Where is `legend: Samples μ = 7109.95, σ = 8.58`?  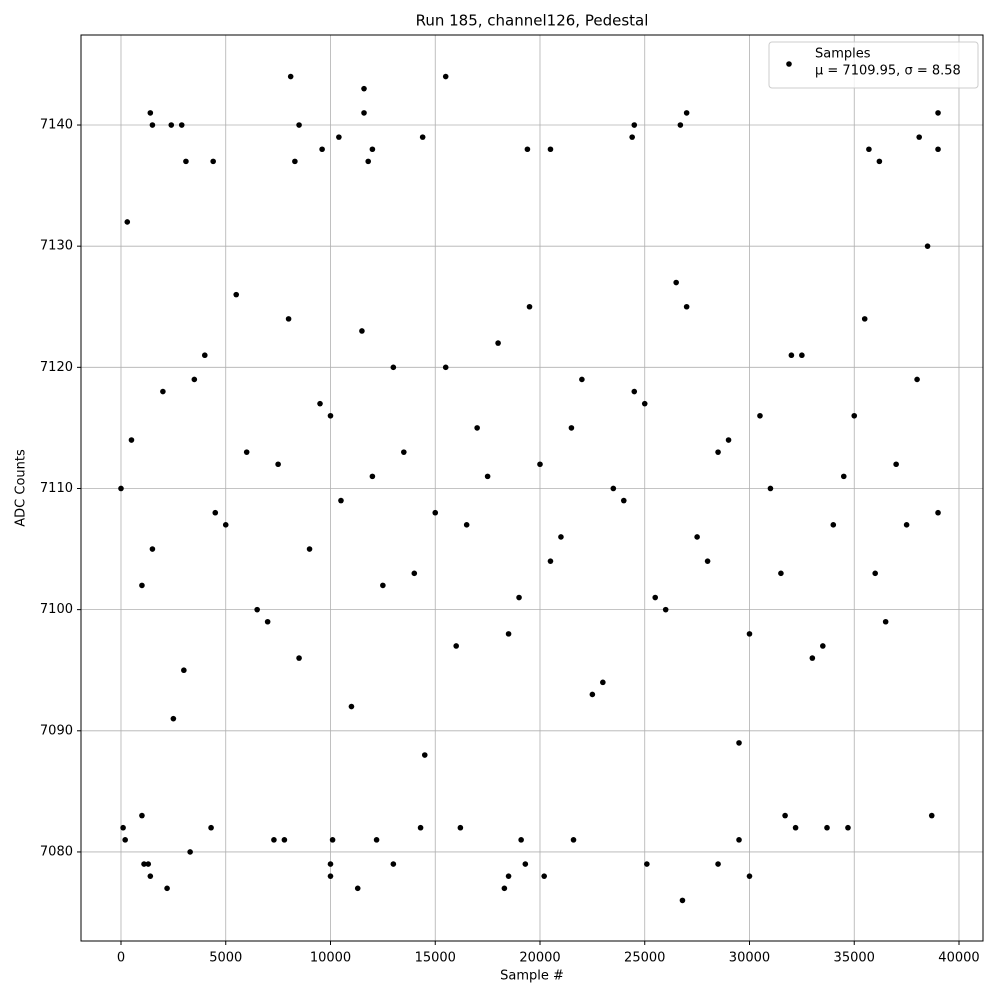
legend: Samples μ = 7109.95, σ = 8.58 is located at coordinates (873, 65).